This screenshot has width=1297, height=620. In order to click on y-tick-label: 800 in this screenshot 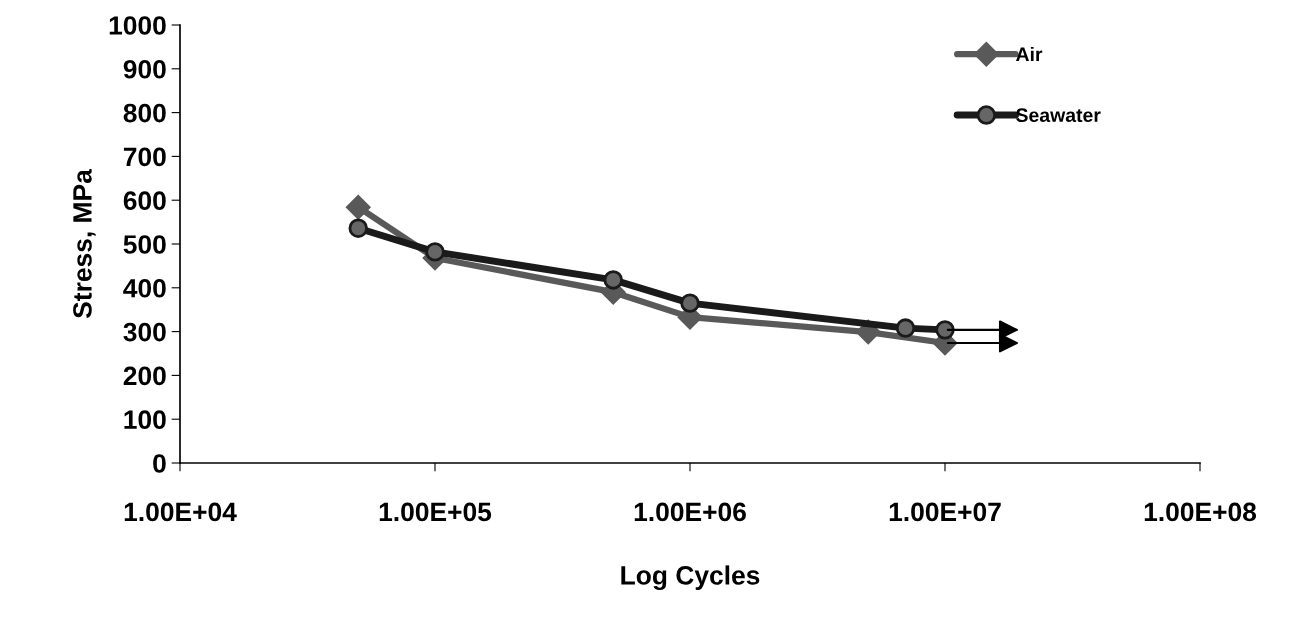, I will do `click(144, 113)`.